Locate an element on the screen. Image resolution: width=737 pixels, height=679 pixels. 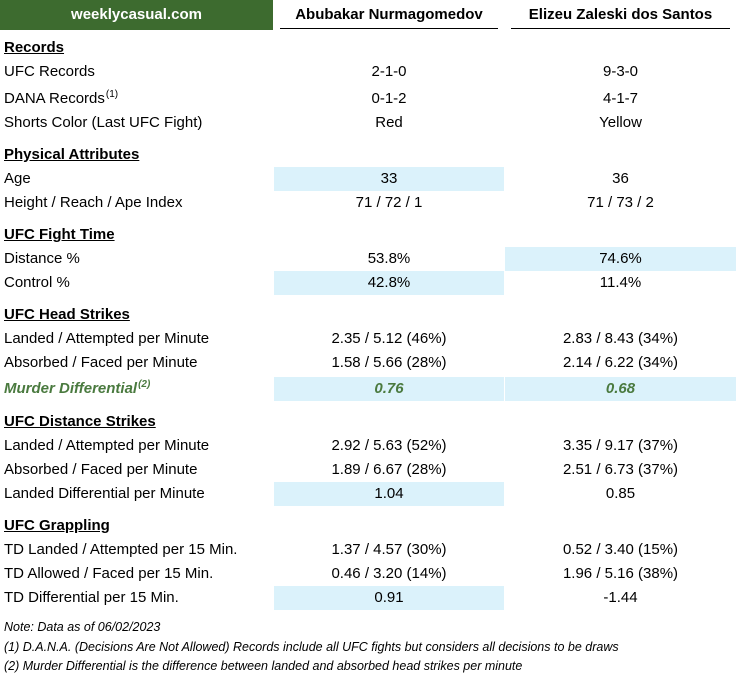
fighter2-value: 1.96 / 5.16 (38%) is located at coordinates (620, 573).